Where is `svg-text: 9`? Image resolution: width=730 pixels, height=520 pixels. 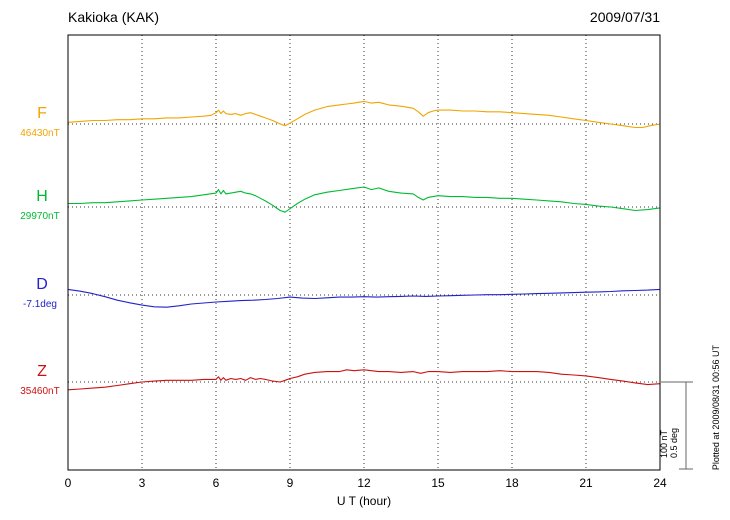 svg-text: 9 is located at coordinates (290, 483).